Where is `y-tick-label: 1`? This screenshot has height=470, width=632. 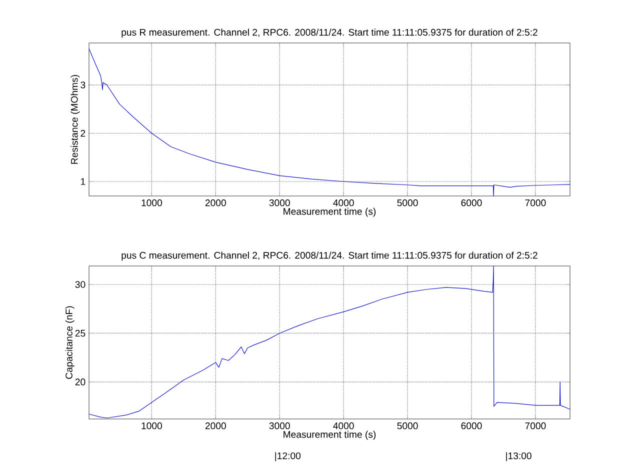 y-tick-label: 1 is located at coordinates (83, 181).